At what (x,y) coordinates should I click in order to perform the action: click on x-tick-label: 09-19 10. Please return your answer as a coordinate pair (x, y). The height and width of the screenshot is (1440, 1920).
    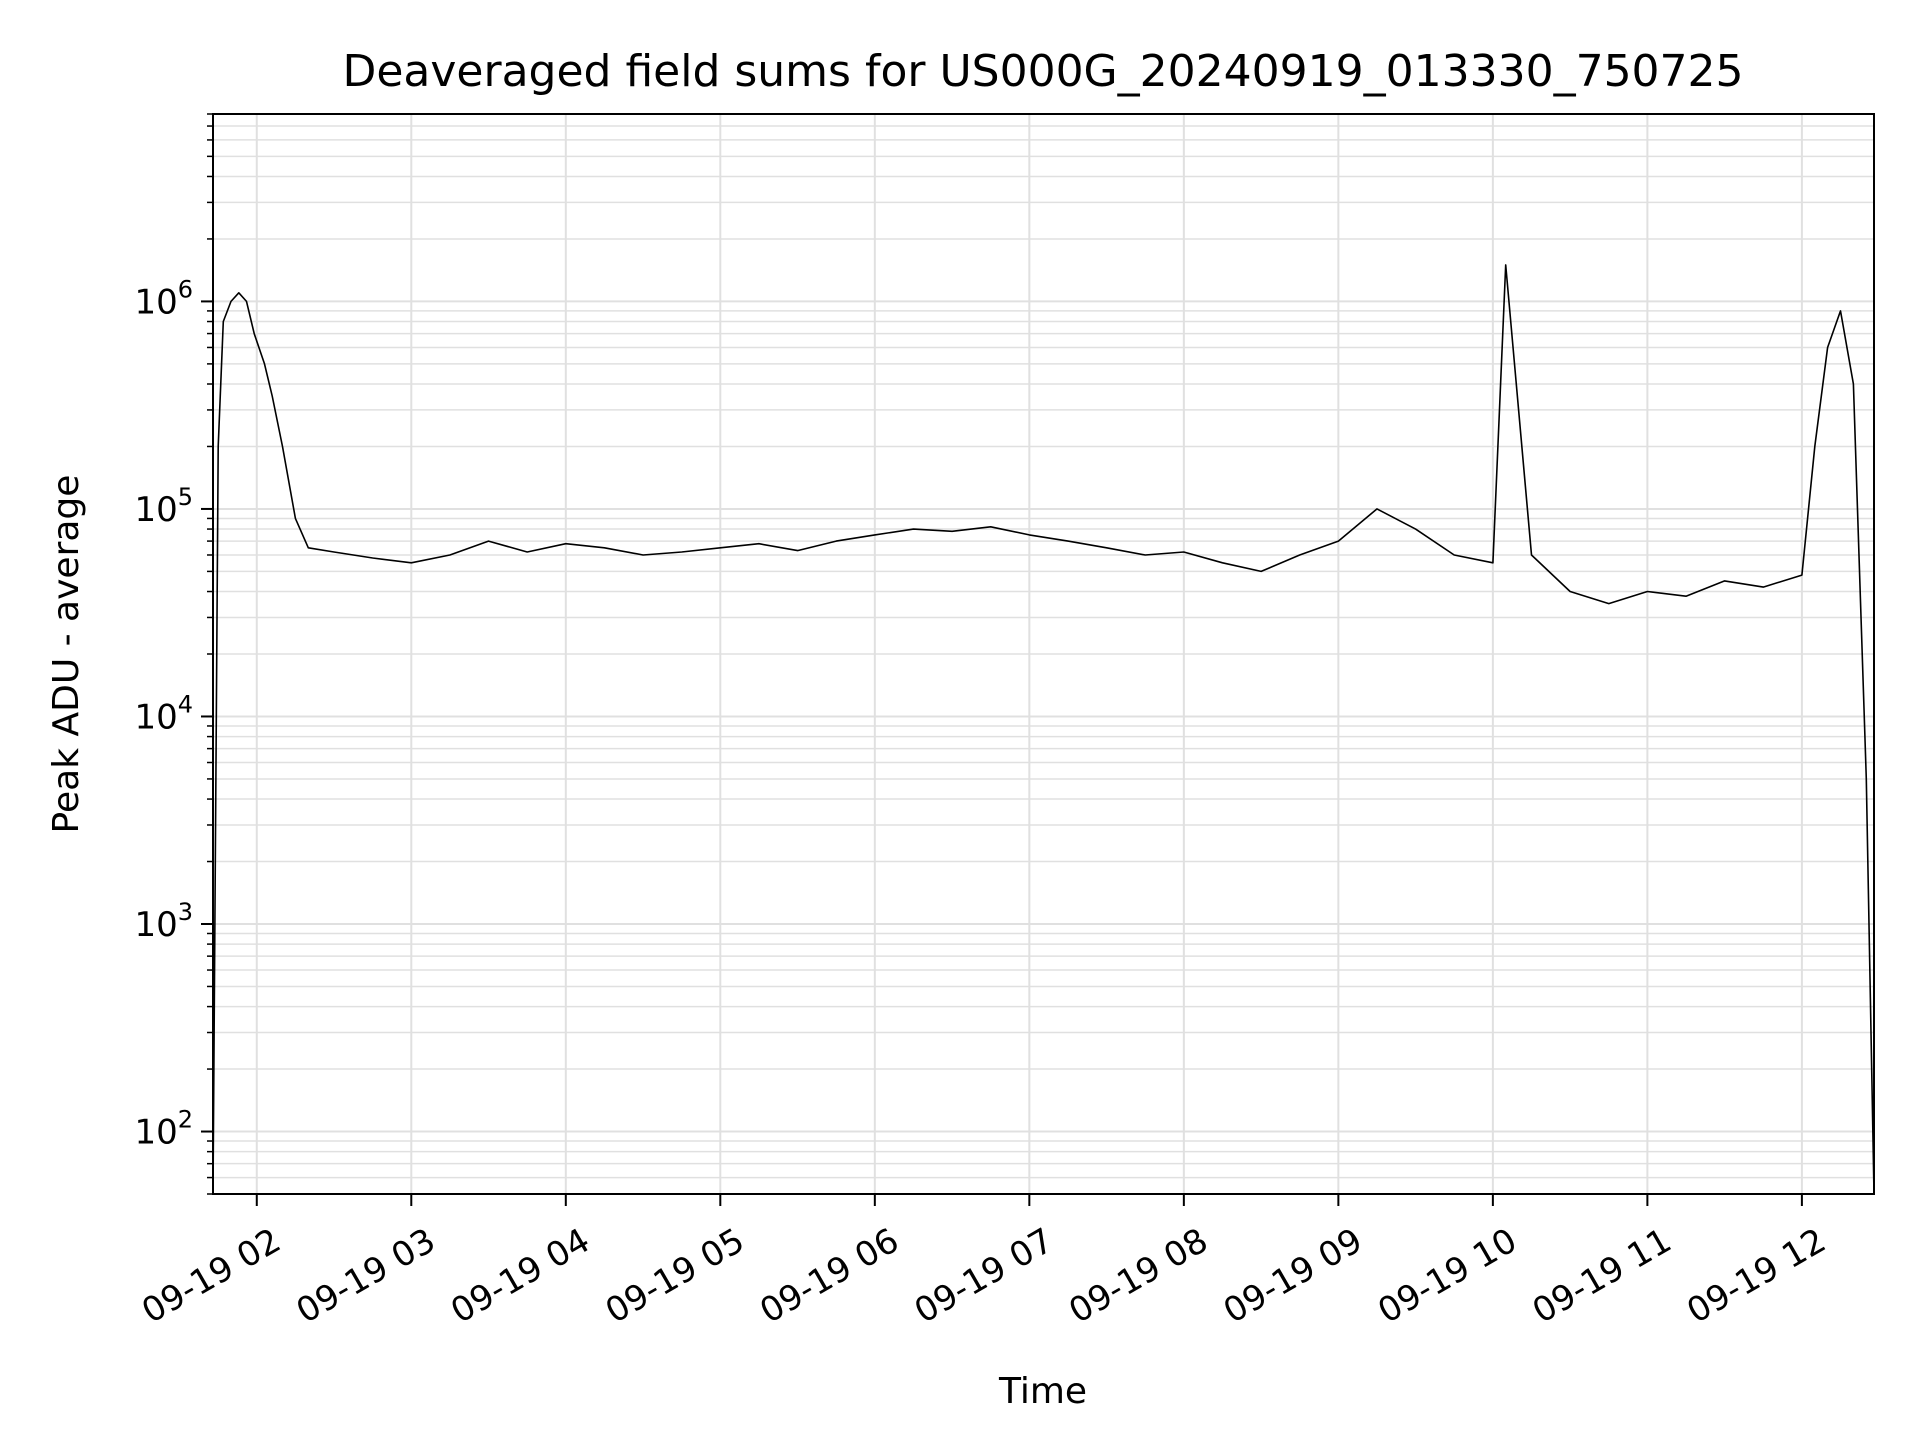
    Looking at the image, I should click on (1447, 1276).